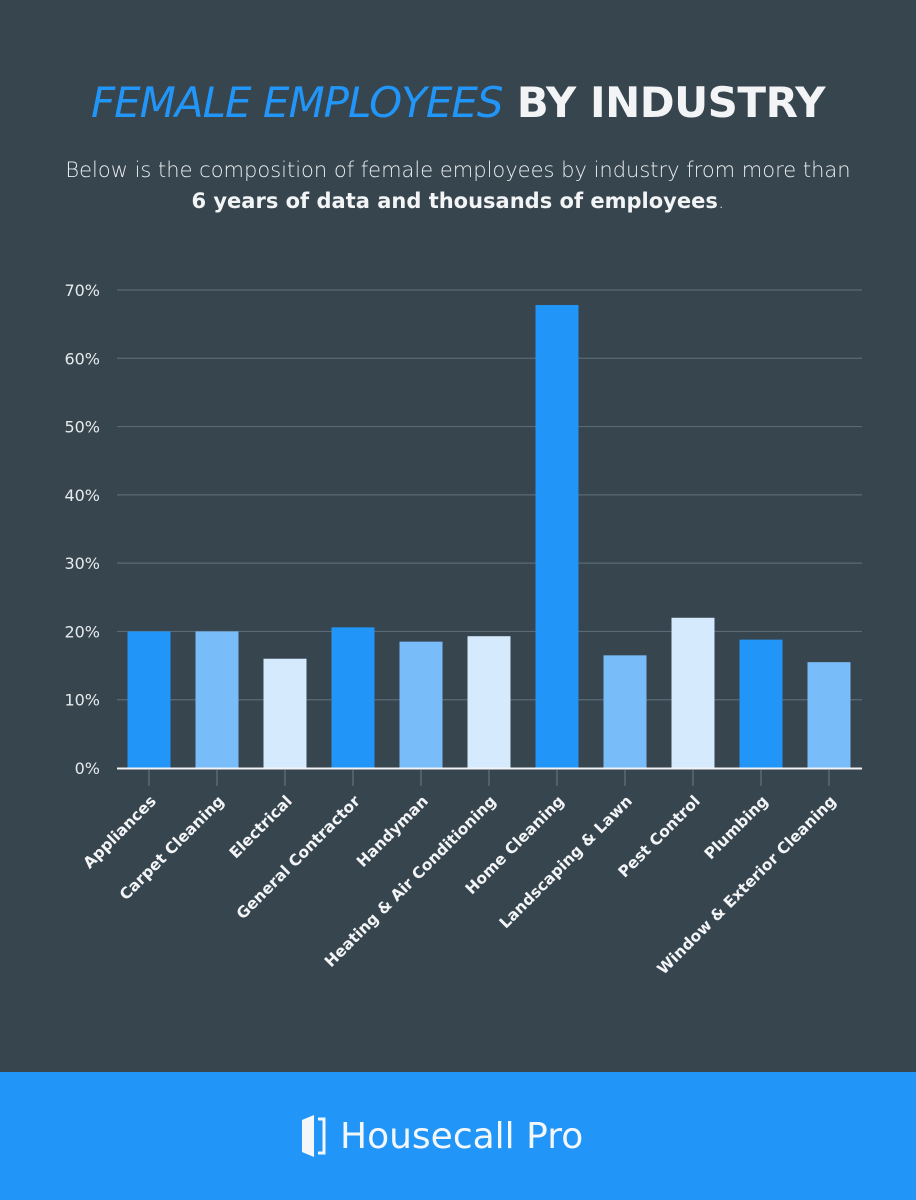 The image size is (916, 1200). I want to click on y-tick-label: 20%, so click(82, 631).